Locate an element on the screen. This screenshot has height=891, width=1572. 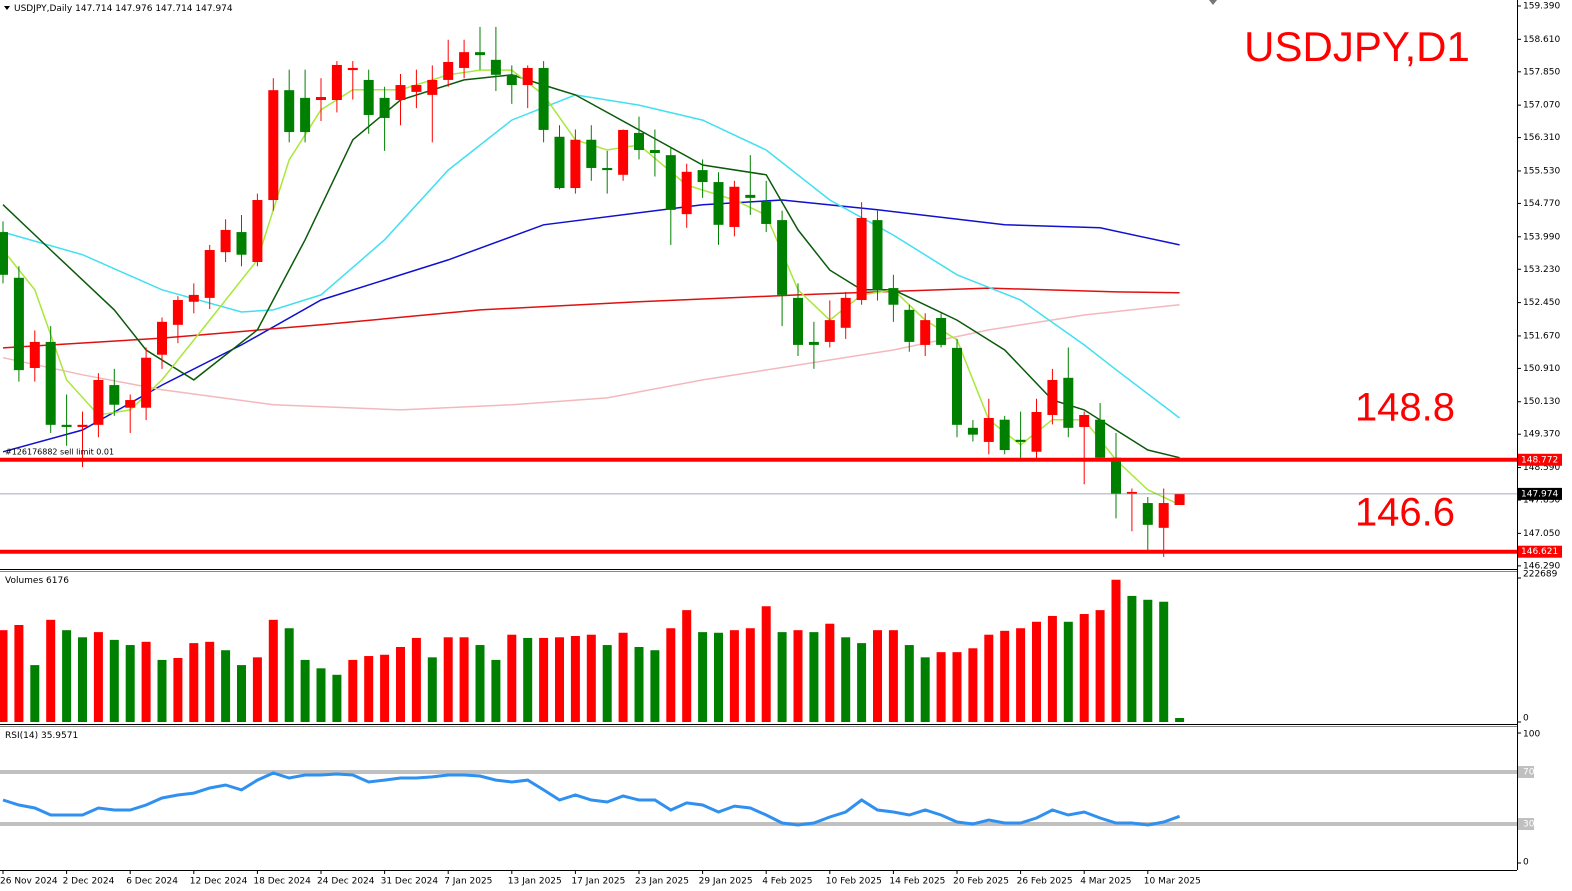
level-label: 146.6 is located at coordinates (1405, 513).